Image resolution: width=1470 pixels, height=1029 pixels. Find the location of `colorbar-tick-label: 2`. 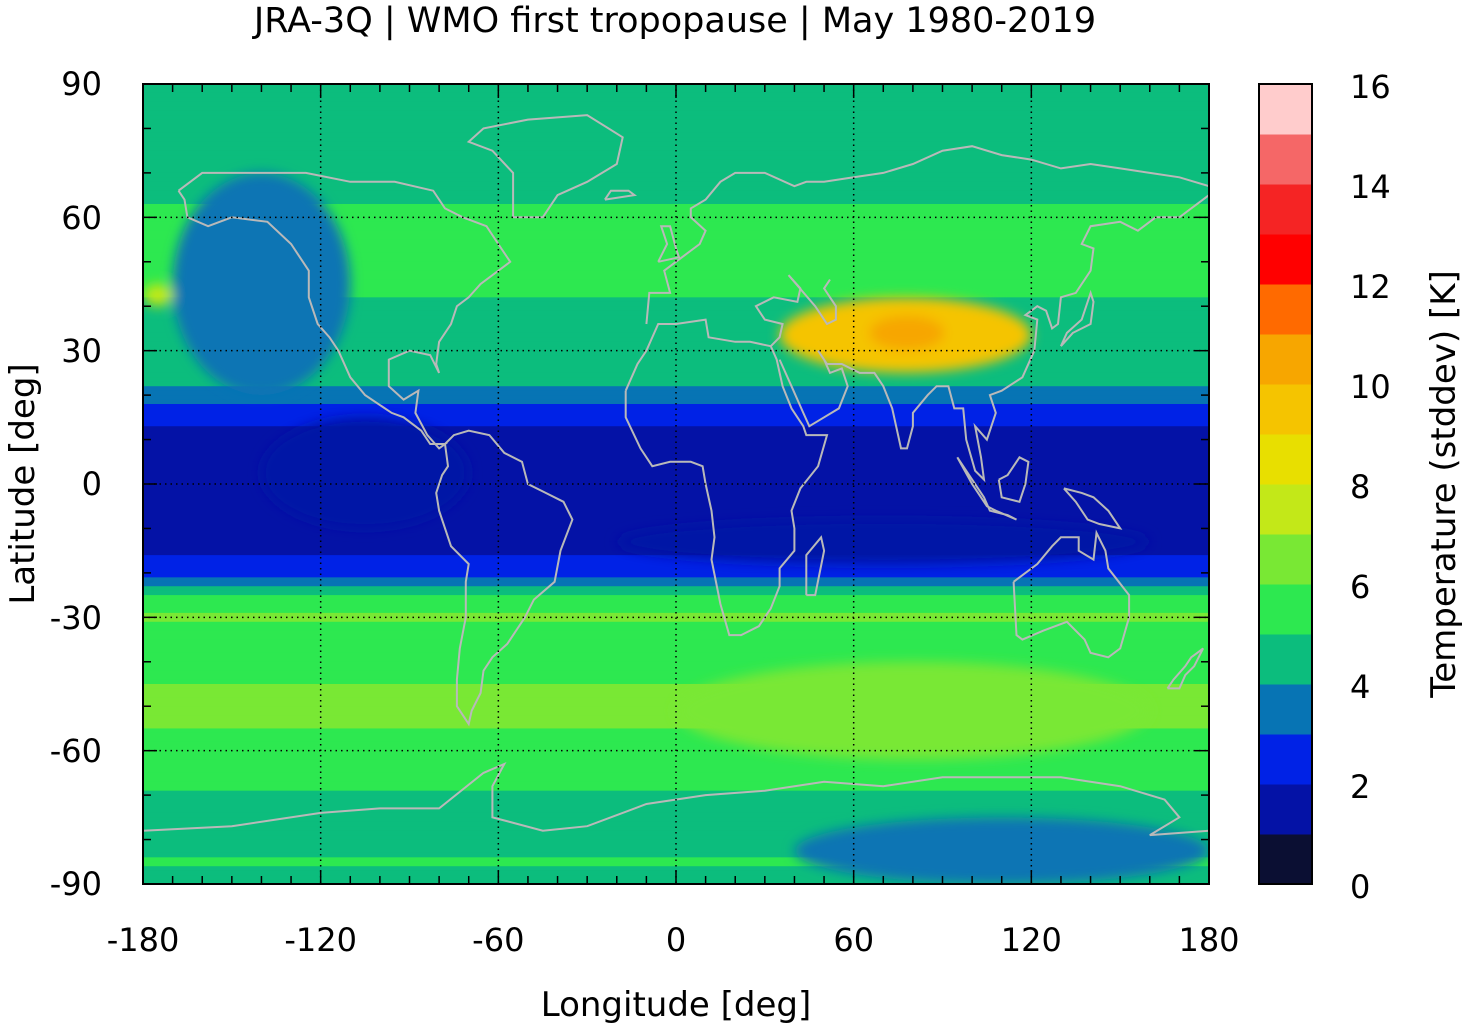

colorbar-tick-label: 2 is located at coordinates (1360, 787).